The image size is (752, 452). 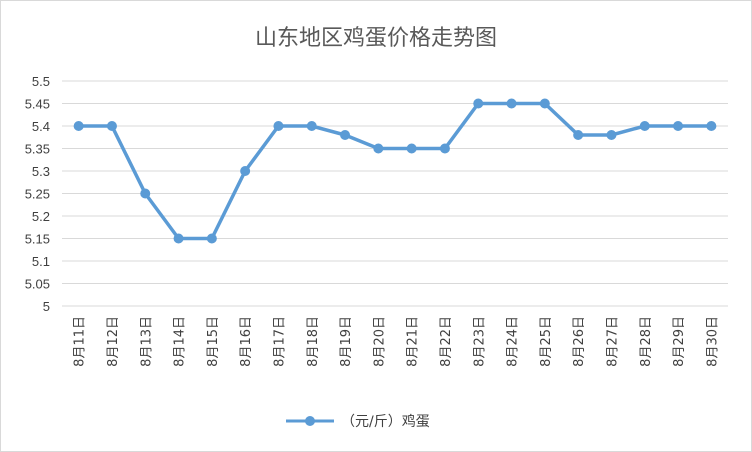 What do you see at coordinates (546, 341) in the screenshot?
I see `x-tick-label: 8月25日` at bounding box center [546, 341].